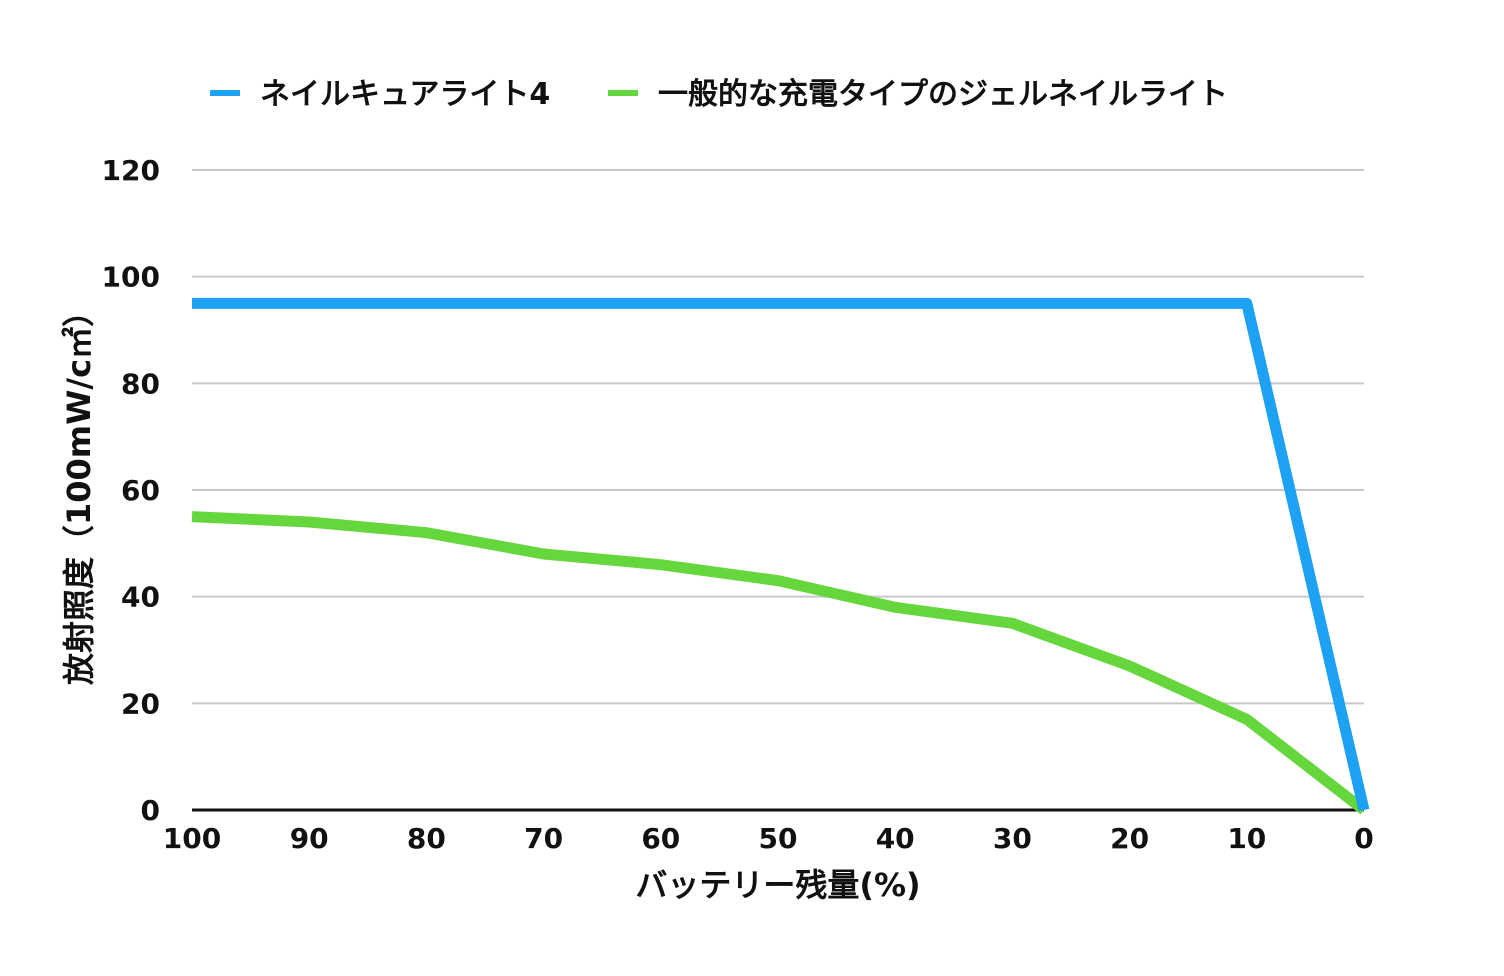 The height and width of the screenshot is (976, 1504). What do you see at coordinates (140, 383) in the screenshot?
I see `y-tick-label: 80` at bounding box center [140, 383].